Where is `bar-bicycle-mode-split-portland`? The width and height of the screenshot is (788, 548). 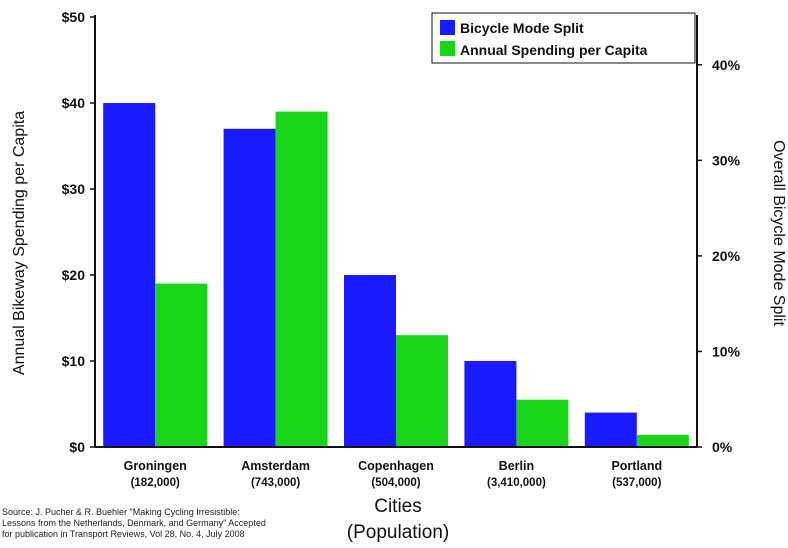 bar-bicycle-mode-split-portland is located at coordinates (610, 429).